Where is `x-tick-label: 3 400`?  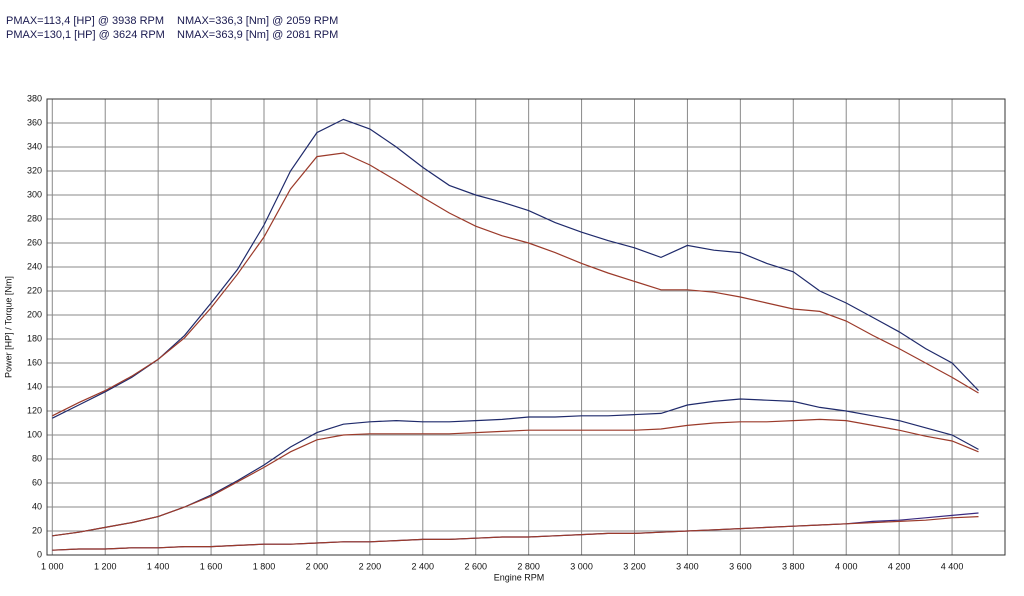
x-tick-label: 3 400 is located at coordinates (687, 566).